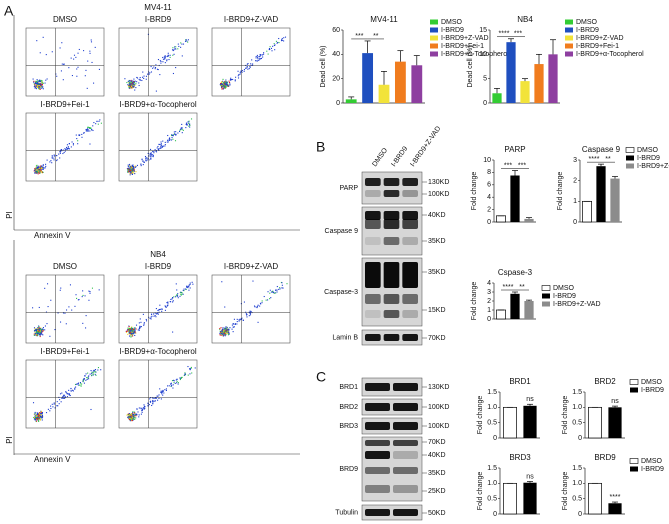 This screenshot has width=669, height=524. What do you see at coordinates (577, 423) in the screenshot?
I see `y-tick-label: 0.5` at bounding box center [577, 423].